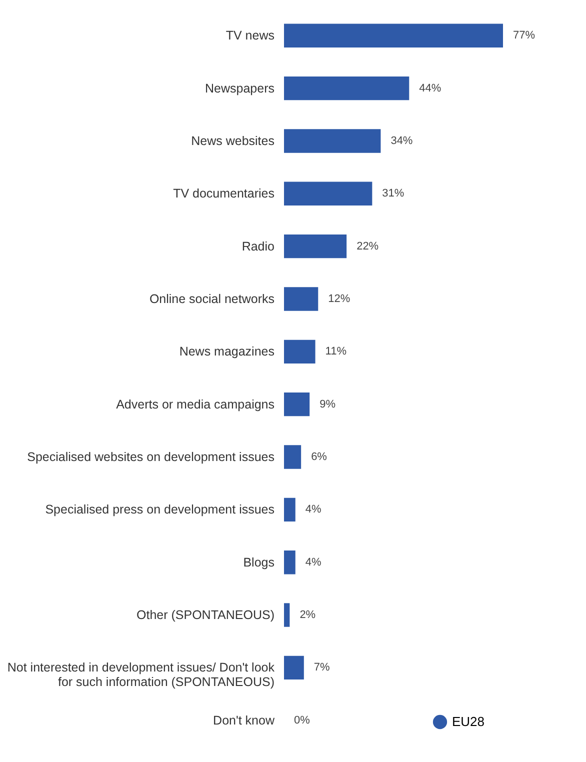  I want to click on y-tick-label: Specialised websites on development issues, so click(150, 457).